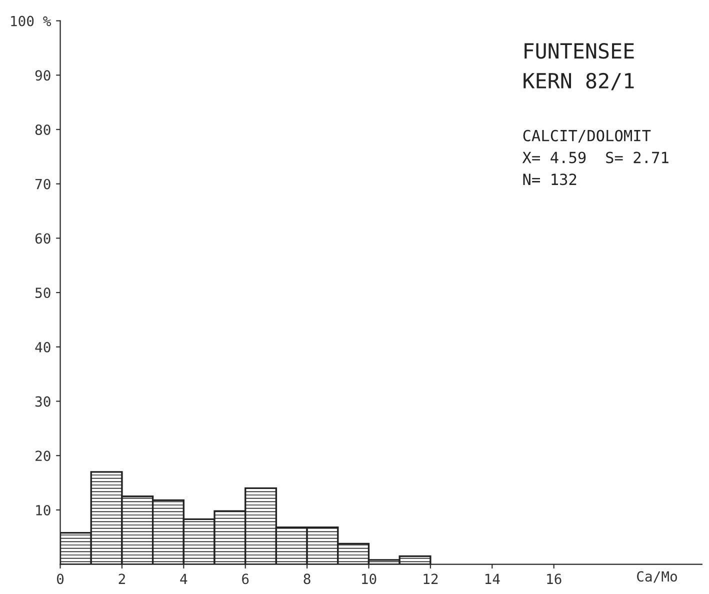 This screenshot has height=594, width=709. What do you see at coordinates (60, 579) in the screenshot?
I see `x-tick-label: 0` at bounding box center [60, 579].